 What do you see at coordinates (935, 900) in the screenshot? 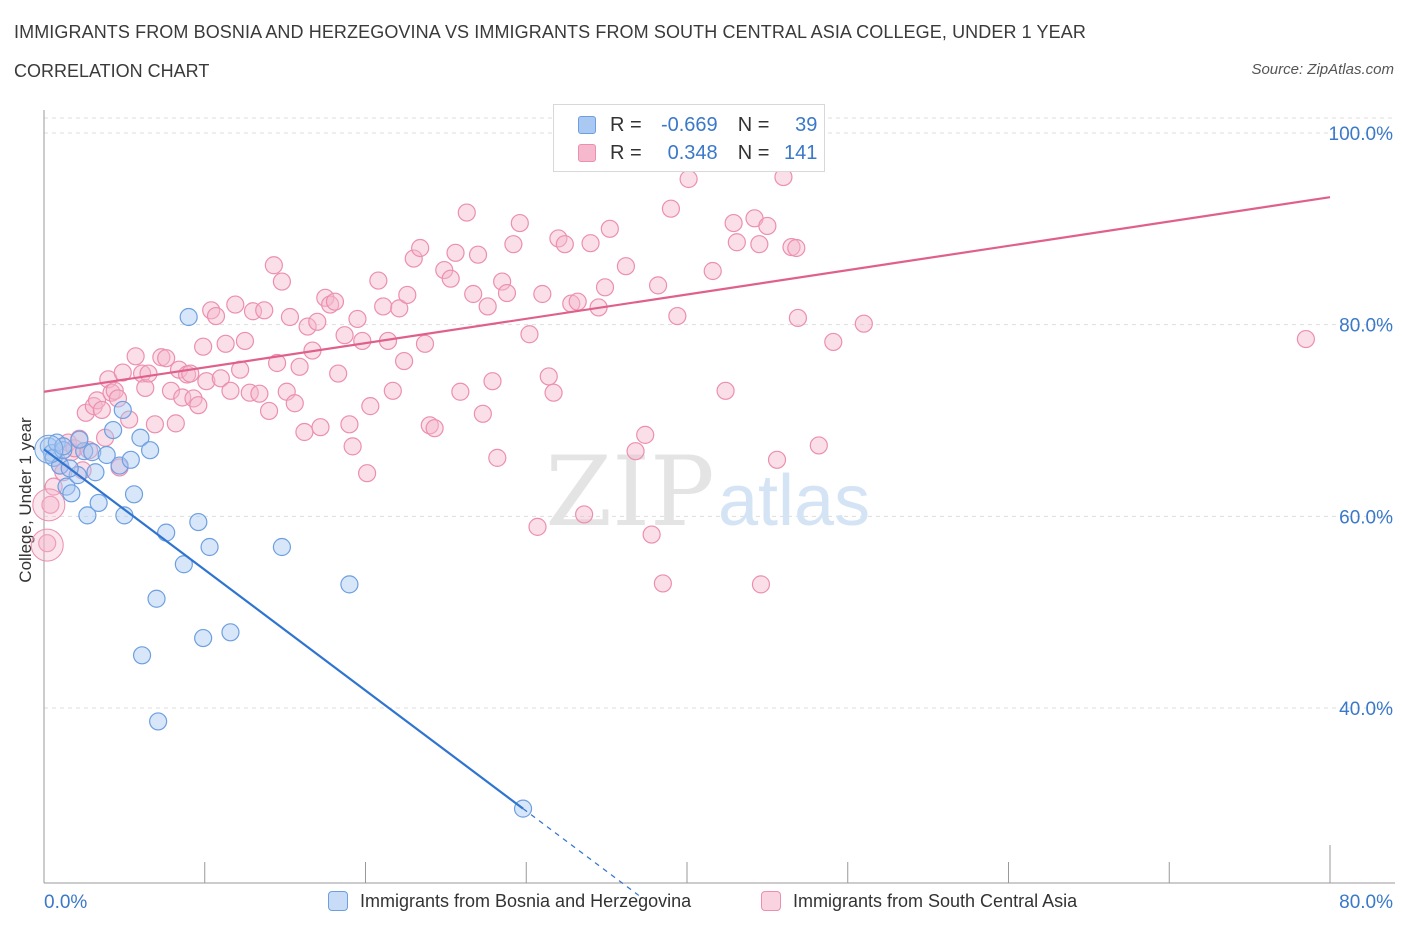
I see `legend-label-south-central-asia: Immigrants from South Central Asia` at bounding box center [935, 900].